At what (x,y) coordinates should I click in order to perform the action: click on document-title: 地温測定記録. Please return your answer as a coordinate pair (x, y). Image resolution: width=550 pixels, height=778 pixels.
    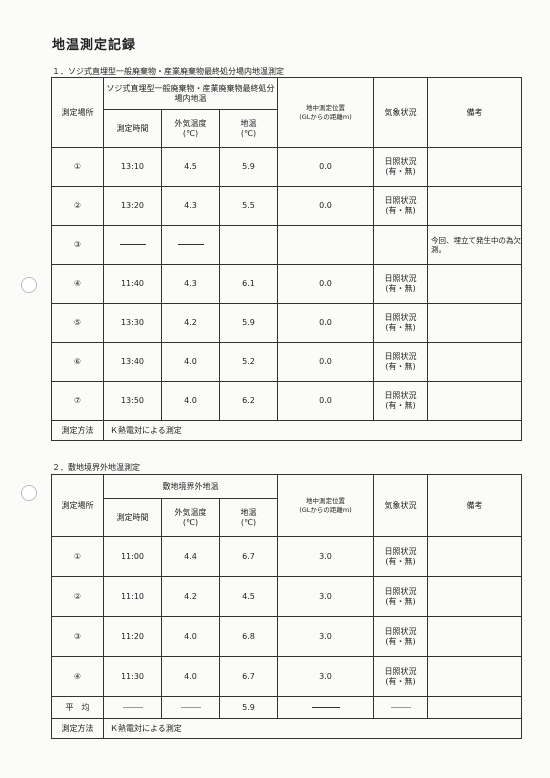
    Looking at the image, I should click on (94, 45).